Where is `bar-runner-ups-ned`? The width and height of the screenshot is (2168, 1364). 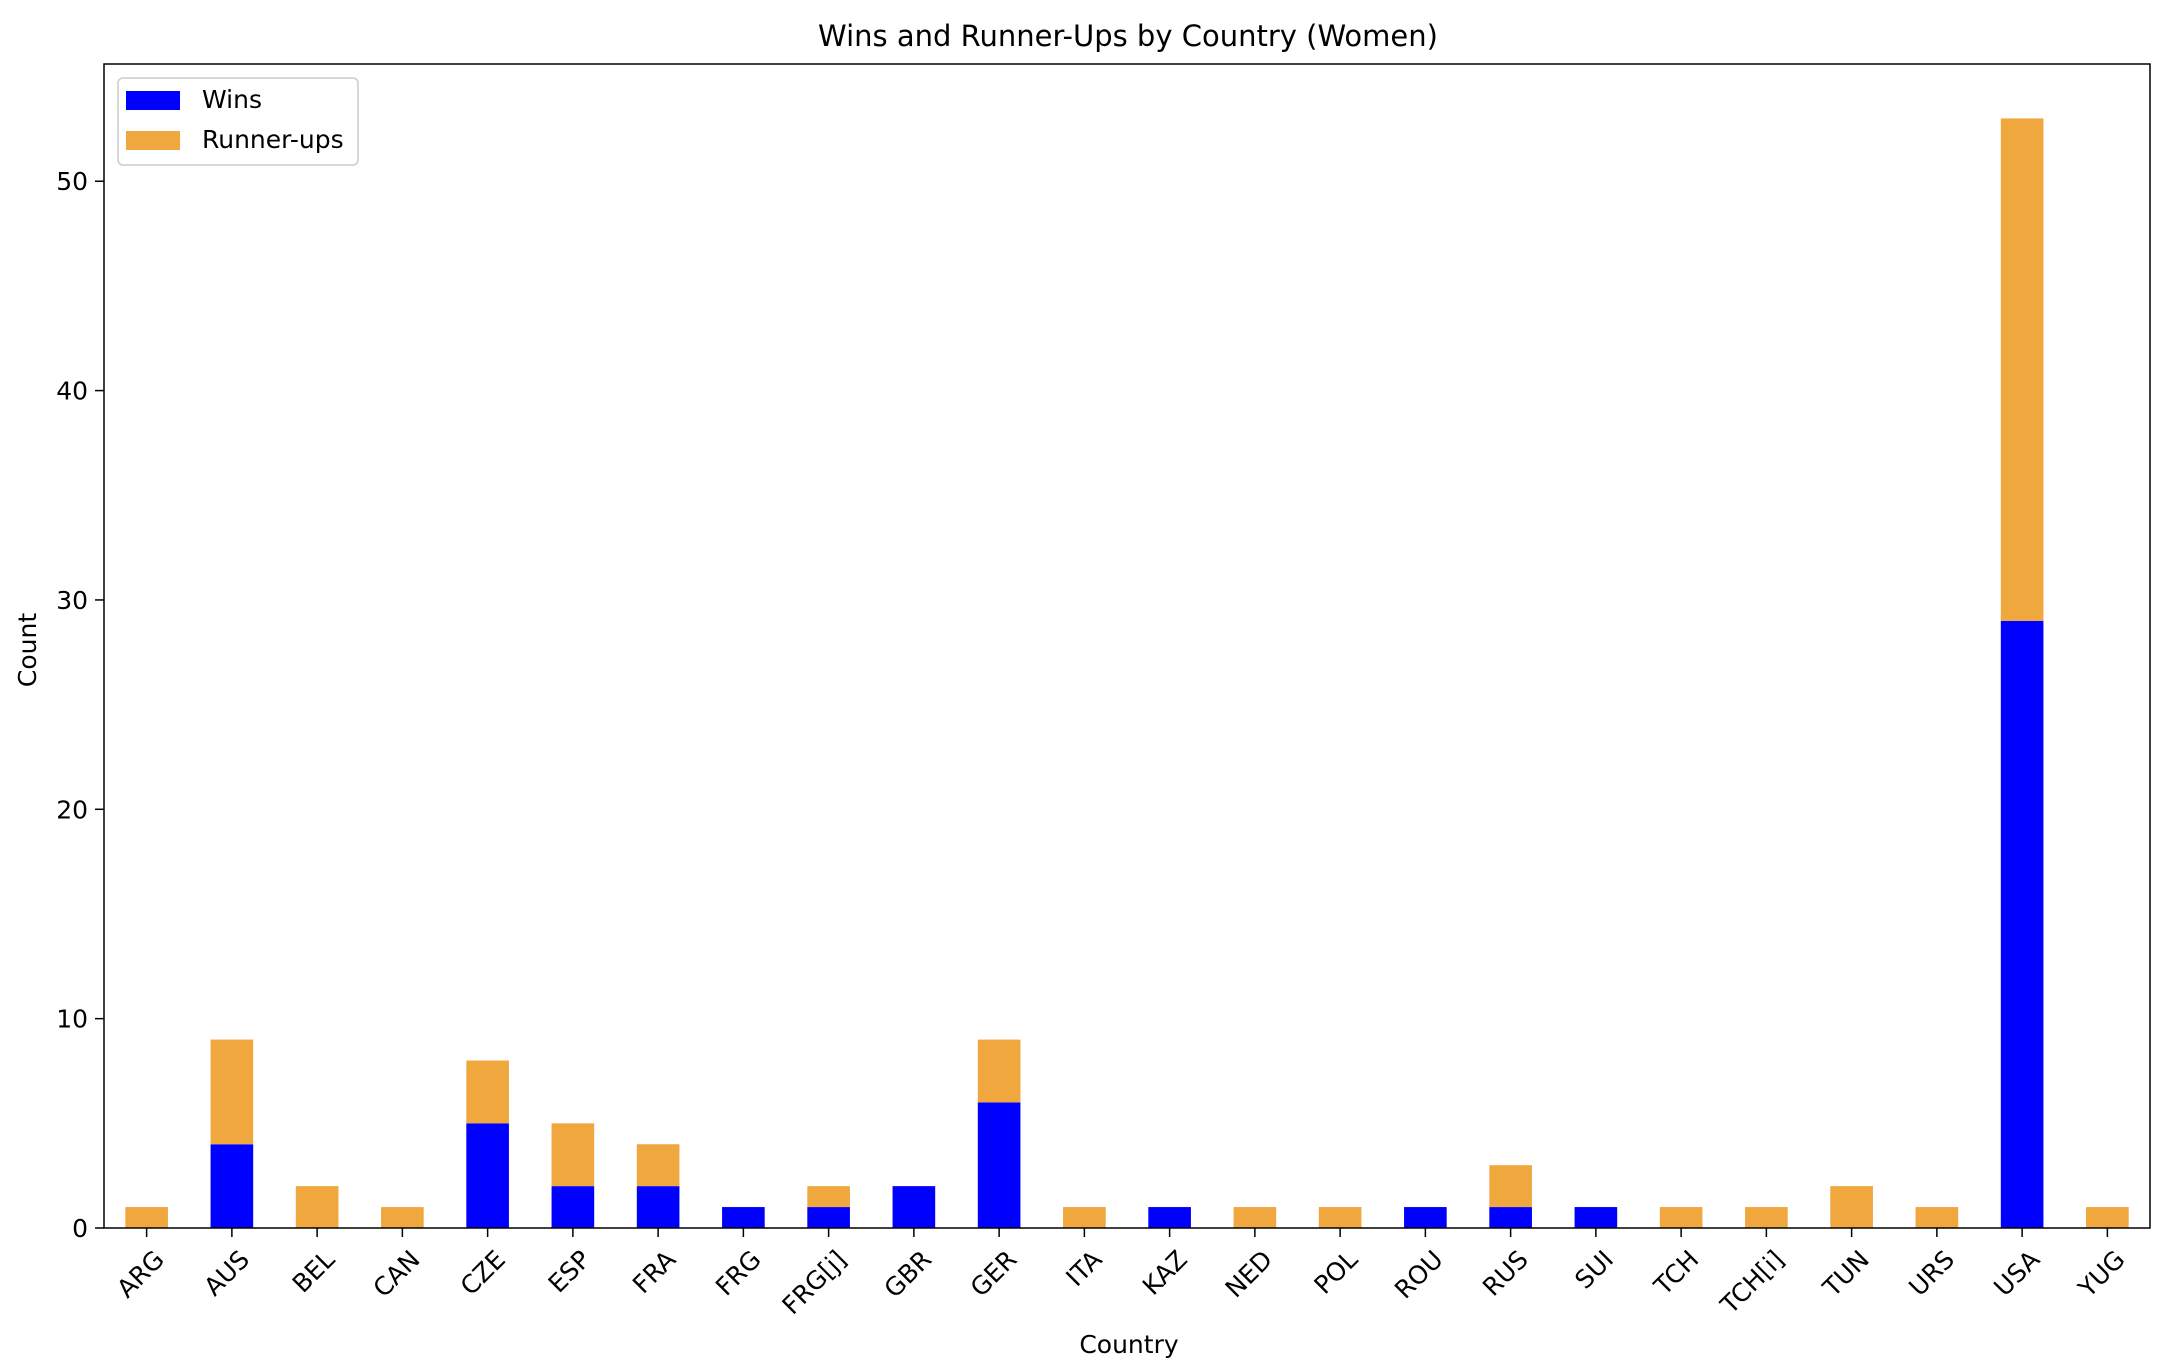
bar-runner-ups-ned is located at coordinates (1255, 1217).